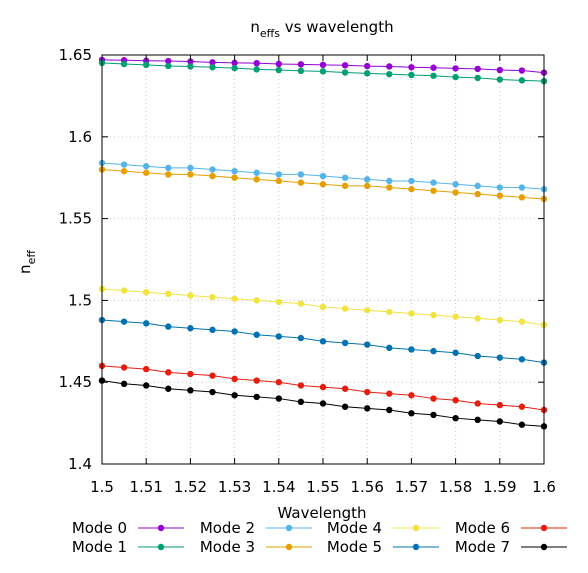  Describe the element at coordinates (80, 300) in the screenshot. I see `y-tick-label: 1.5` at that location.